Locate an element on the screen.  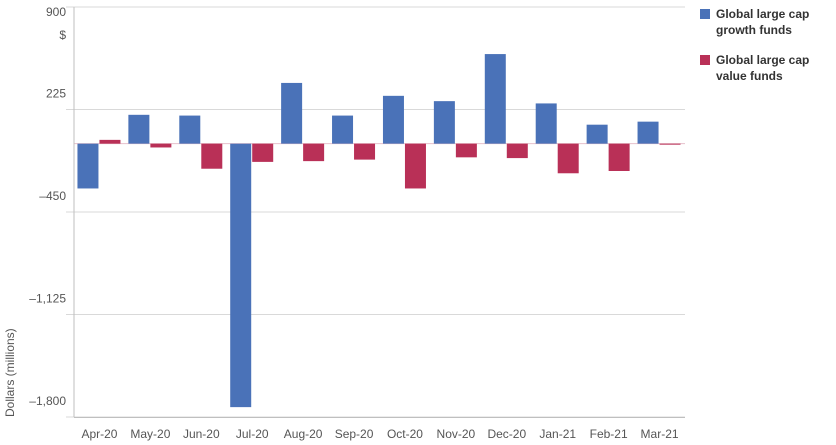
x-tick-label: Jul-20 is located at coordinates (252, 434).